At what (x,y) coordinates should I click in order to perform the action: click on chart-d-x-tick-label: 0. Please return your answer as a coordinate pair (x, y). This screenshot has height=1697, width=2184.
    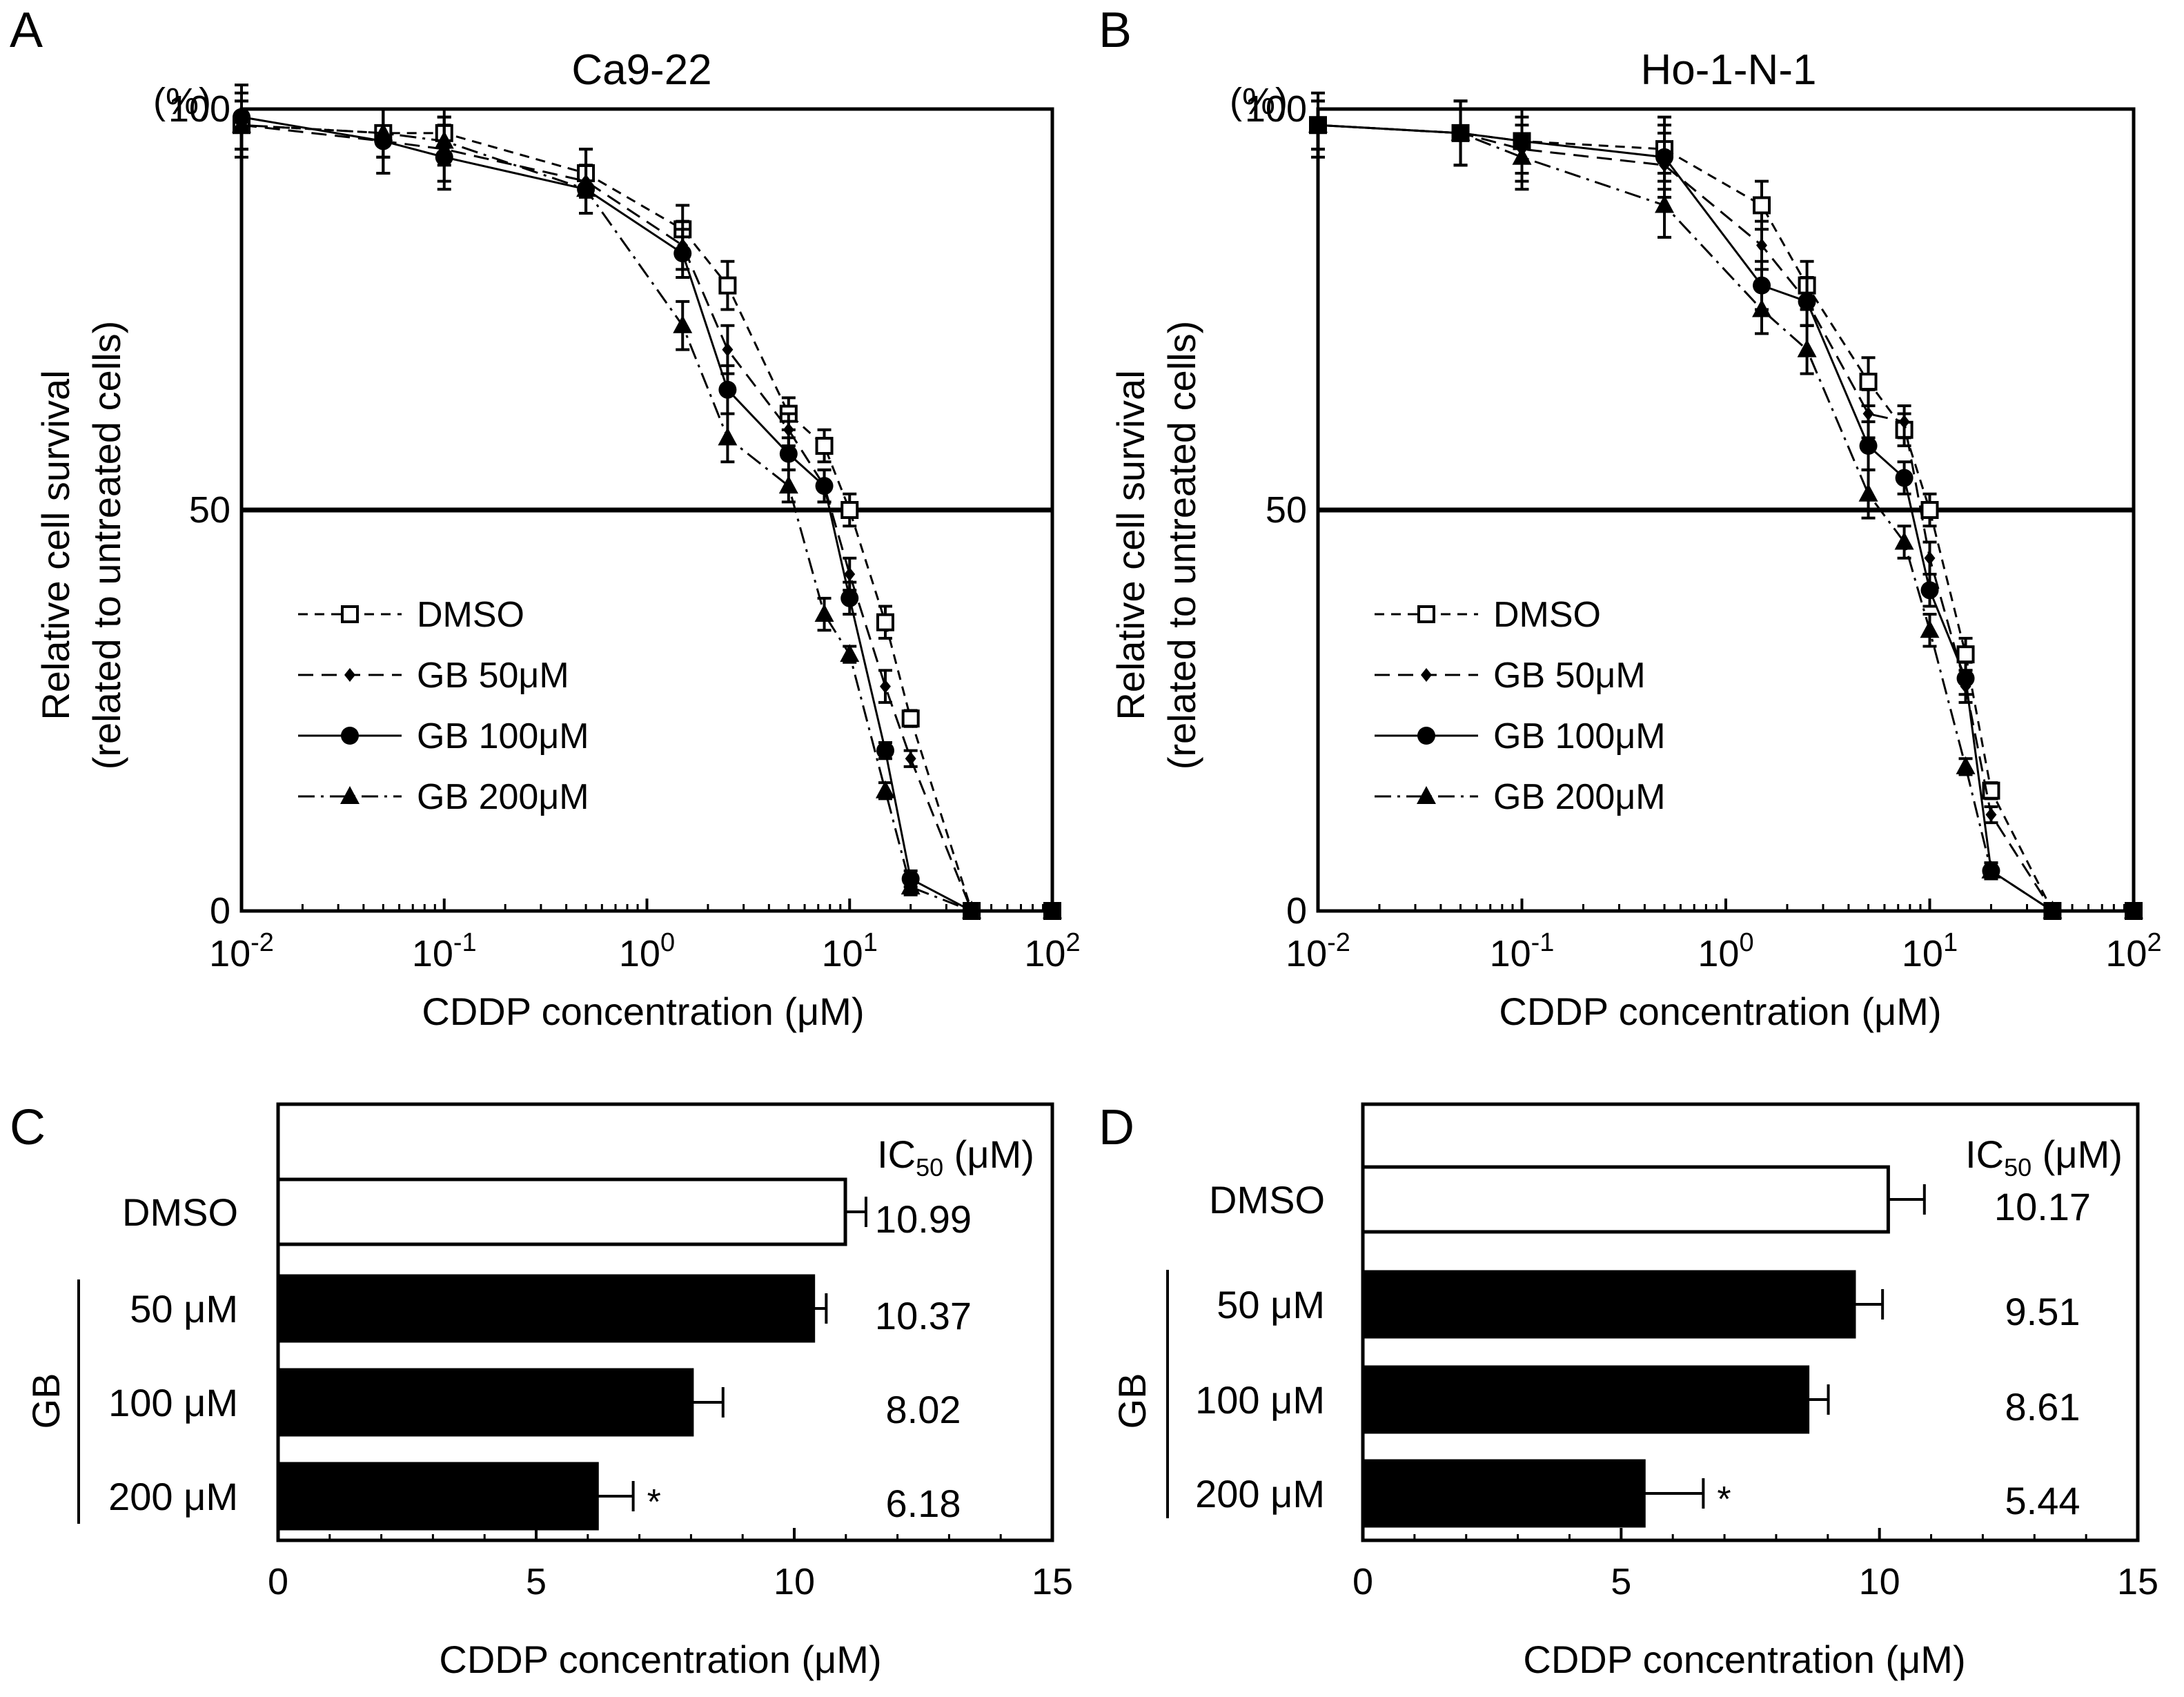
    Looking at the image, I should click on (1362, 1581).